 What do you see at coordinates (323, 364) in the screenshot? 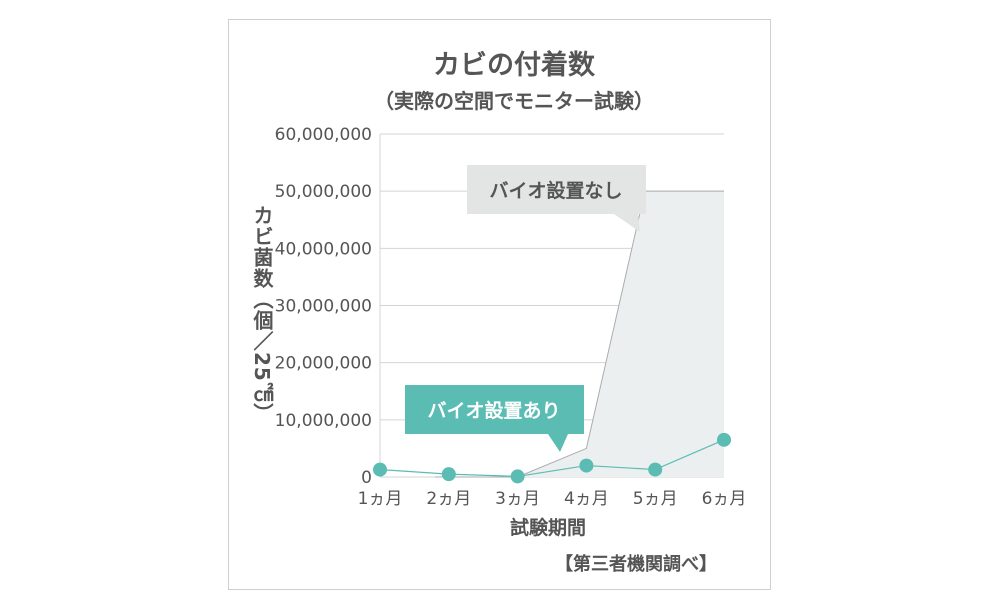
I see `y-tick-label-2: 20,000,000` at bounding box center [323, 364].